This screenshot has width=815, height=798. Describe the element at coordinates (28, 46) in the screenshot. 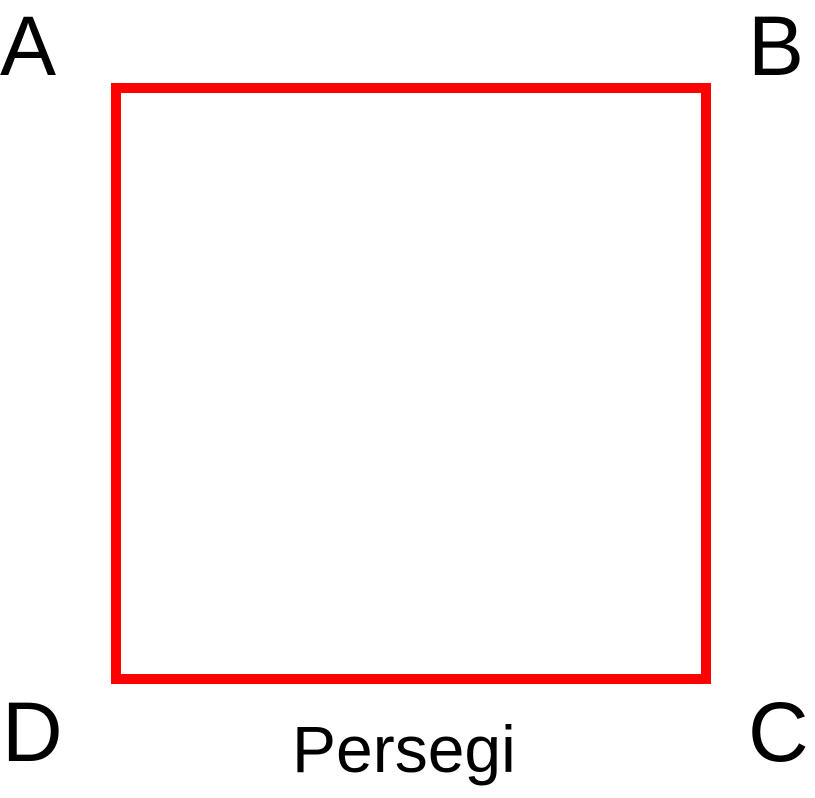

I see `vertex-label-a: A` at that location.